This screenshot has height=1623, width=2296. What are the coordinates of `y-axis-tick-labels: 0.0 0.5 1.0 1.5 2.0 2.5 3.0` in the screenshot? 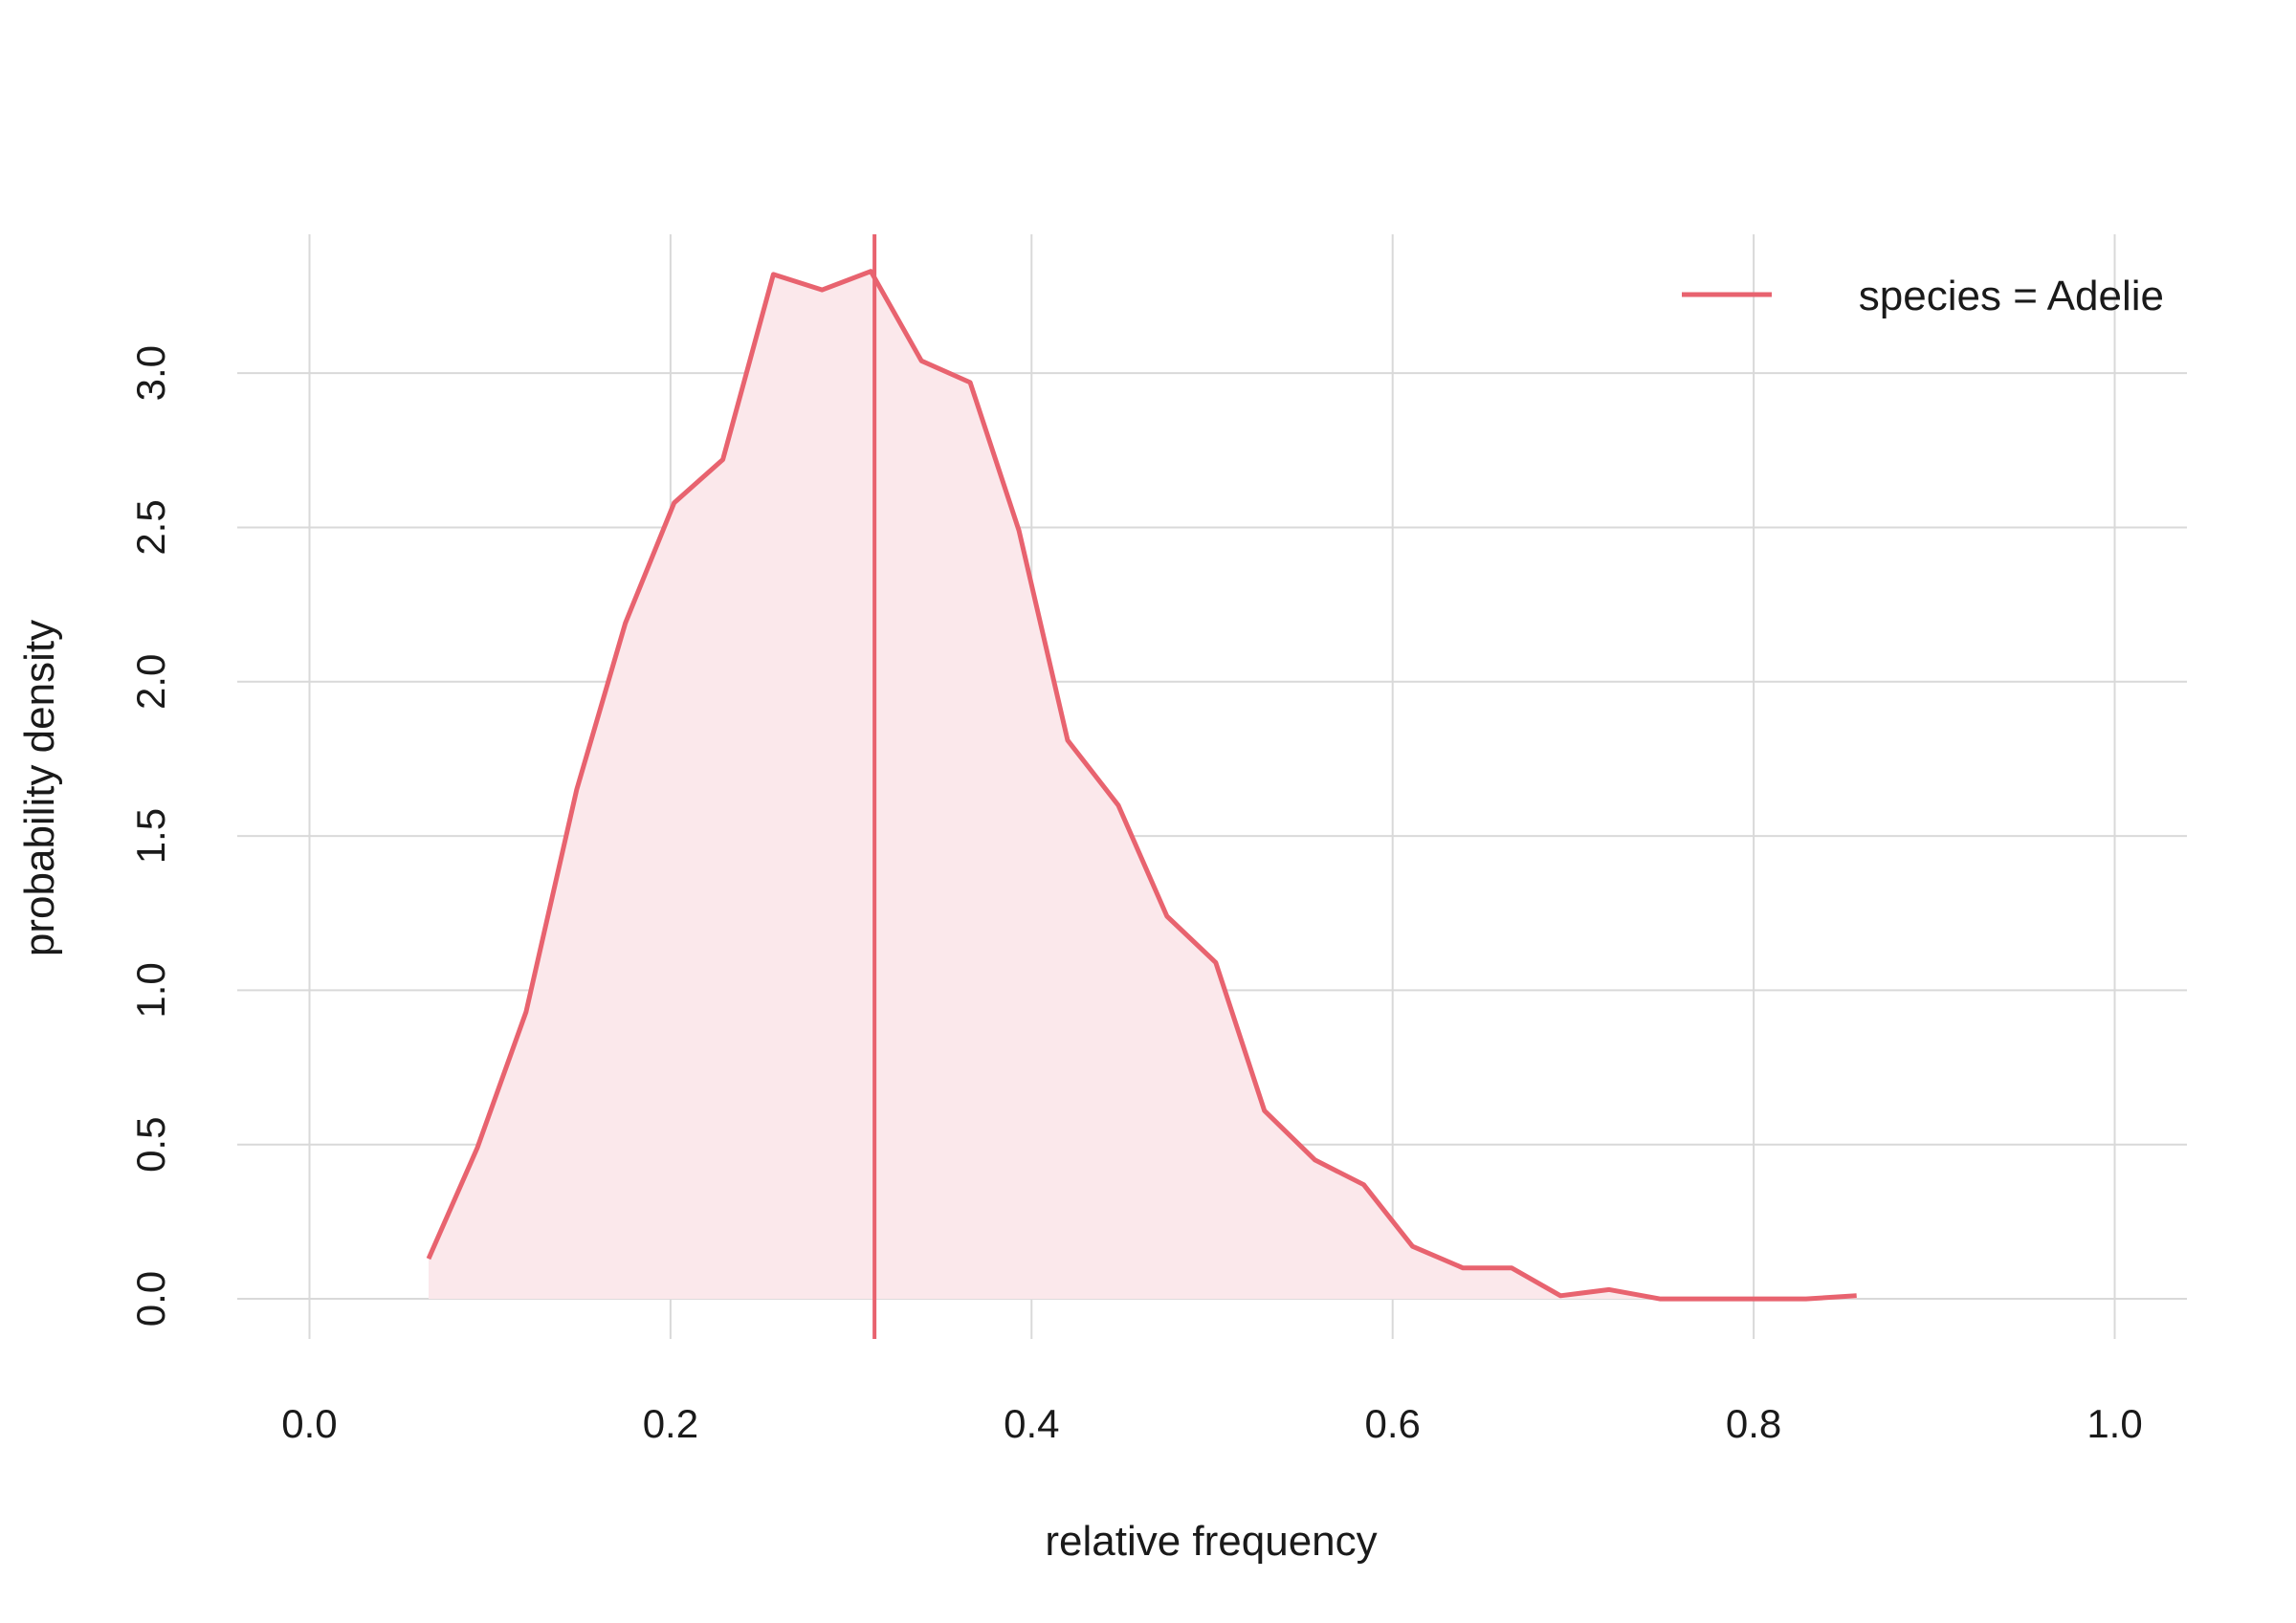 It's located at (151, 836).